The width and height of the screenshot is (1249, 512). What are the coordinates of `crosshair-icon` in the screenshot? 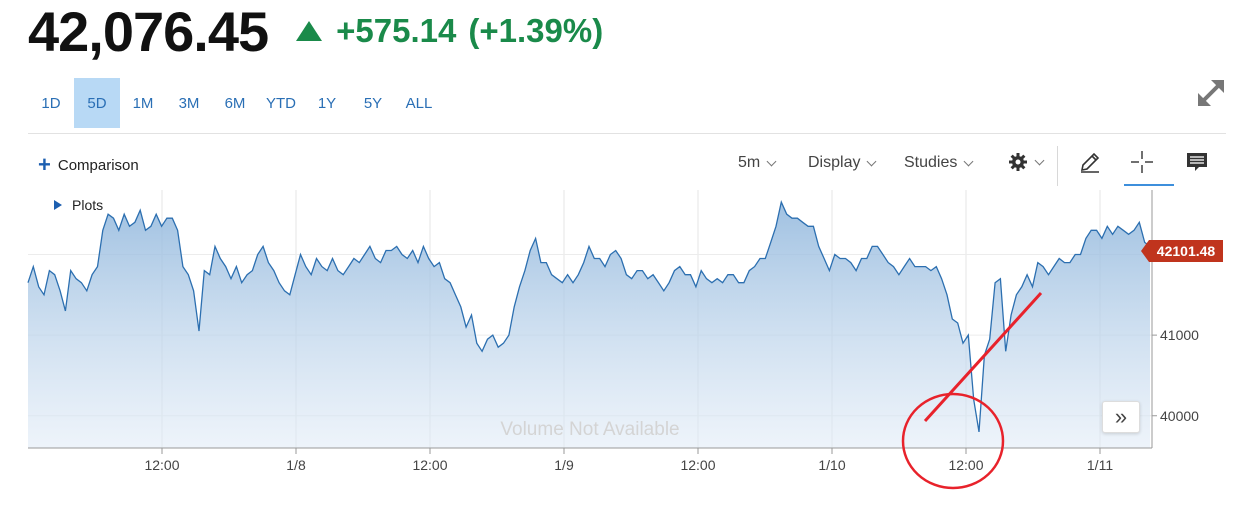 It's located at (1142, 162).